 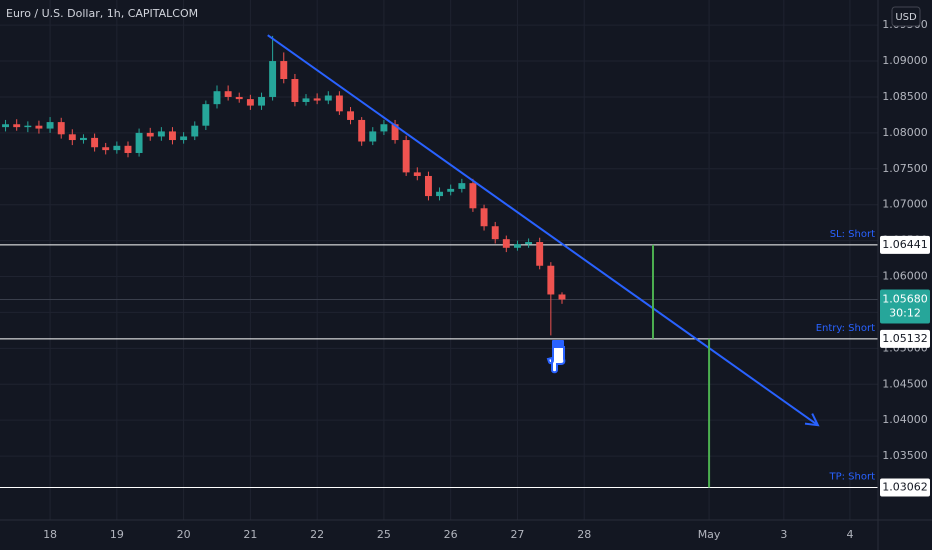 What do you see at coordinates (905, 204) in the screenshot?
I see `y-tick-label: 1.07000` at bounding box center [905, 204].